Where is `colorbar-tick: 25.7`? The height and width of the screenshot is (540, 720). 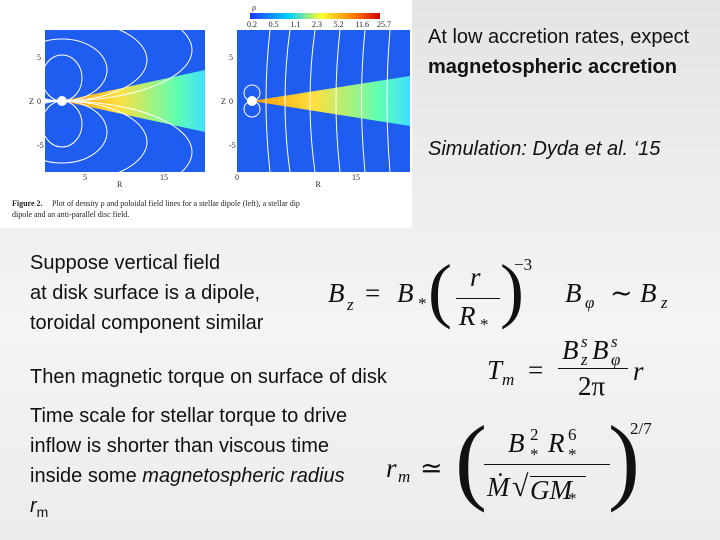 colorbar-tick: 25.7 is located at coordinates (384, 24).